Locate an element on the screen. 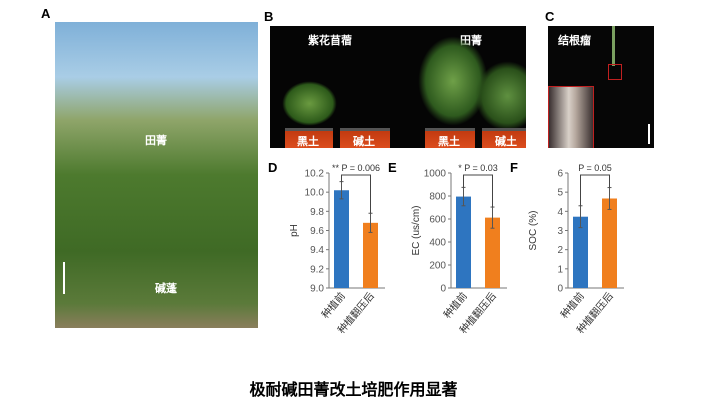  panel-label-f: F is located at coordinates (514, 167).